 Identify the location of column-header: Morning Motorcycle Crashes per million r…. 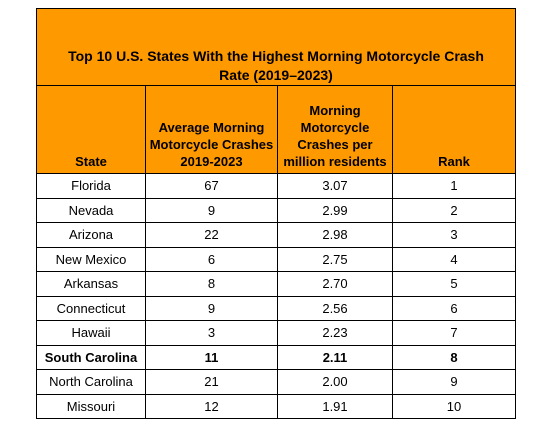
(335, 129).